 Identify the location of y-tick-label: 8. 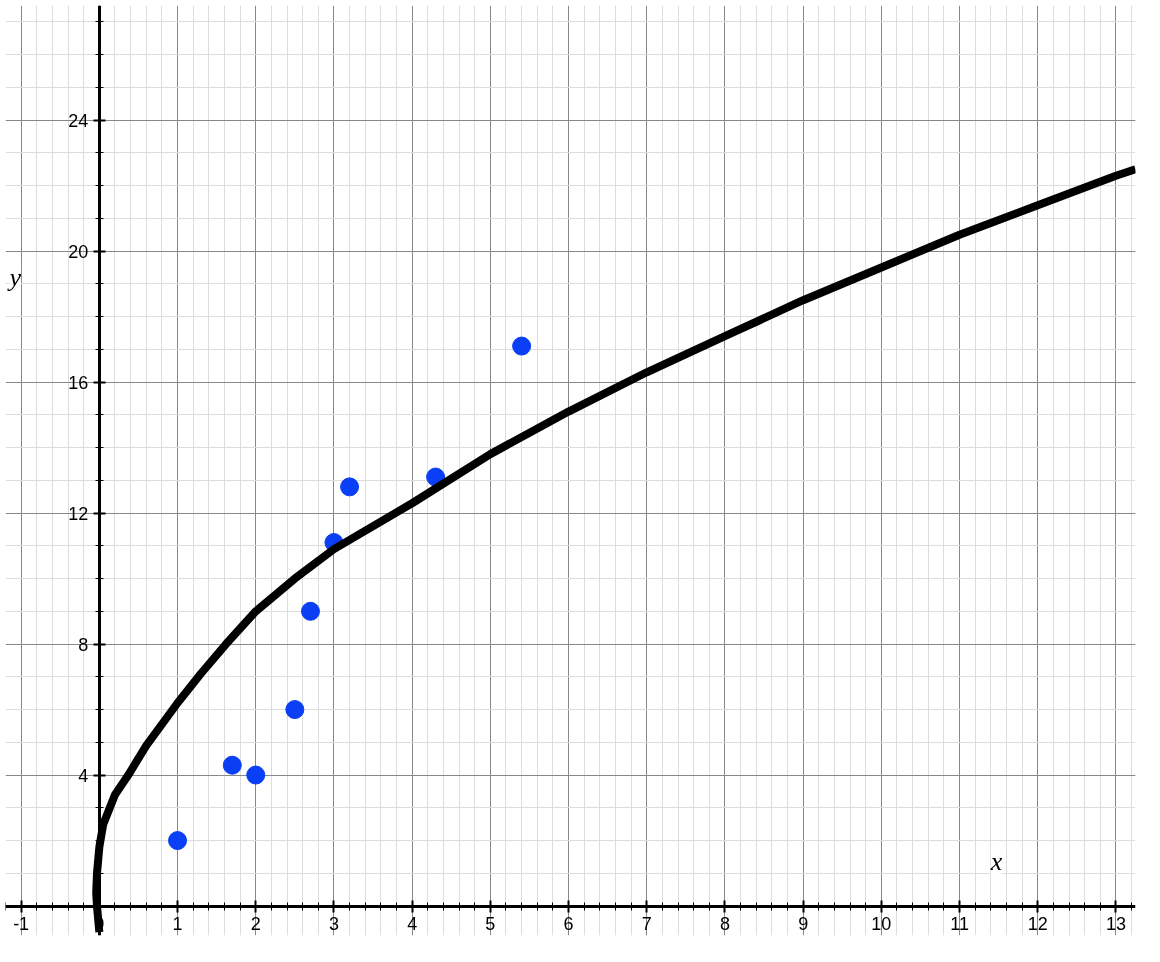
(83, 644).